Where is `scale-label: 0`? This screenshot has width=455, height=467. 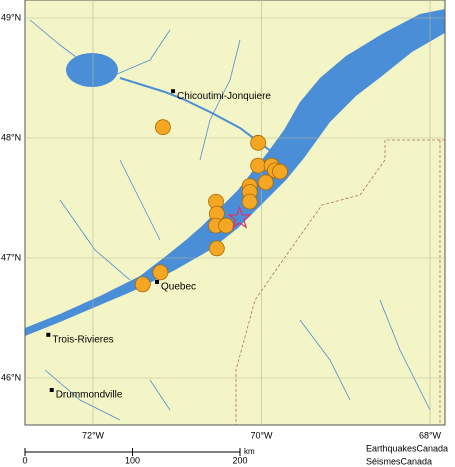 scale-label: 0 is located at coordinates (24, 460).